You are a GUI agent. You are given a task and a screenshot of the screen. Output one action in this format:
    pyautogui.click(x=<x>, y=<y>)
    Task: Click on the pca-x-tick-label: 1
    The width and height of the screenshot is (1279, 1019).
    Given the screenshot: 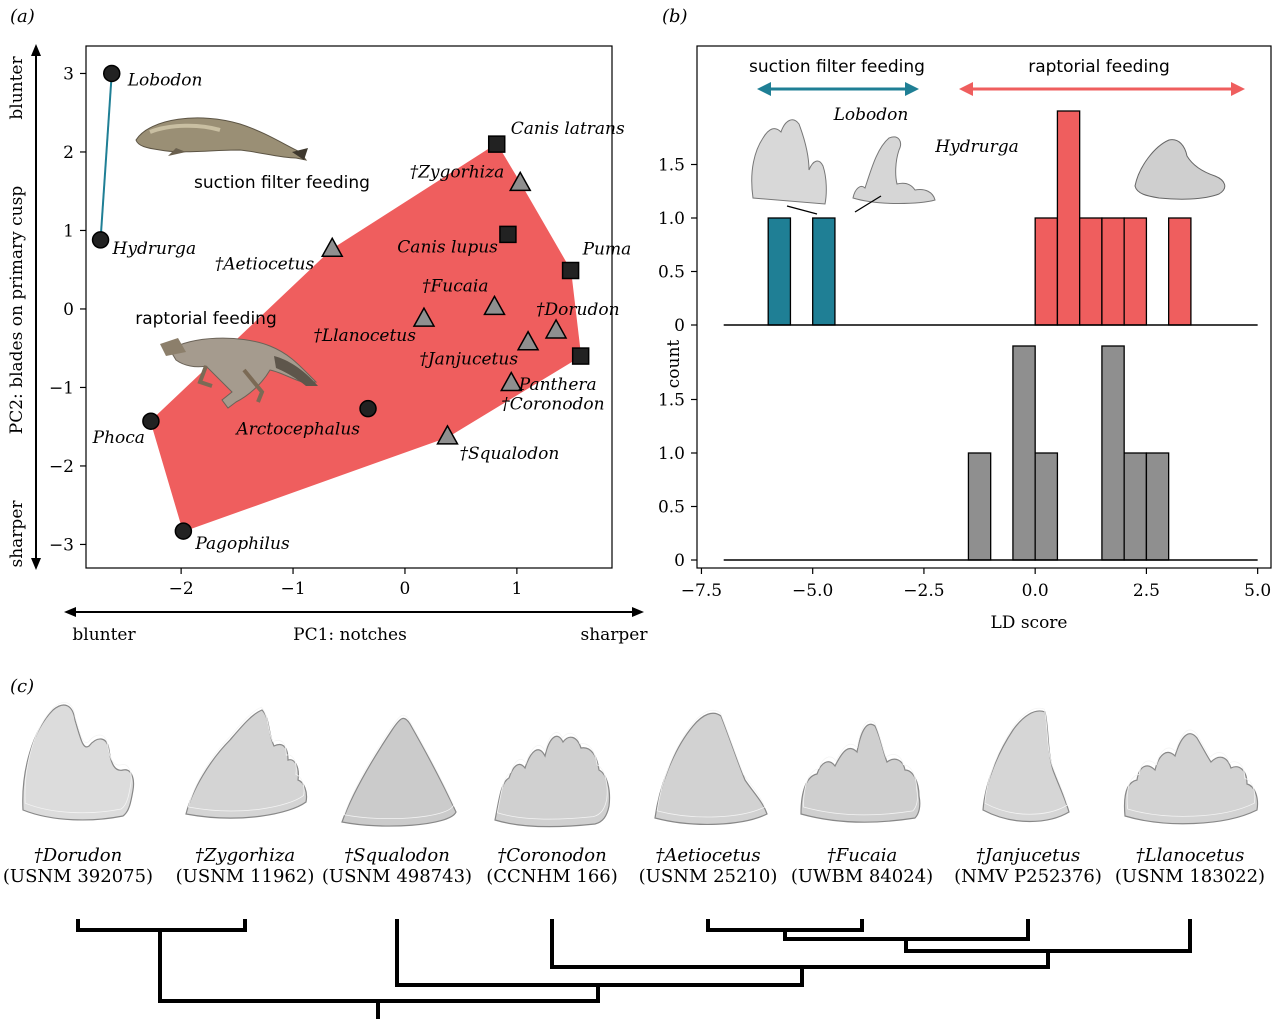 What is the action you would take?
    pyautogui.click(x=516, y=589)
    